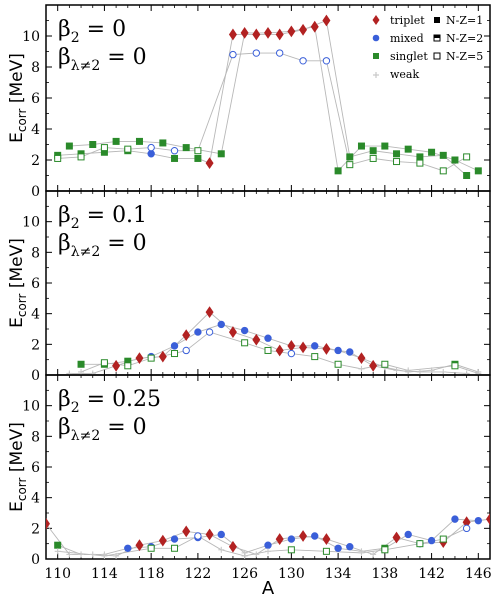  What do you see at coordinates (376, 56) in the screenshot?
I see `legend-singlet-marker` at bounding box center [376, 56].